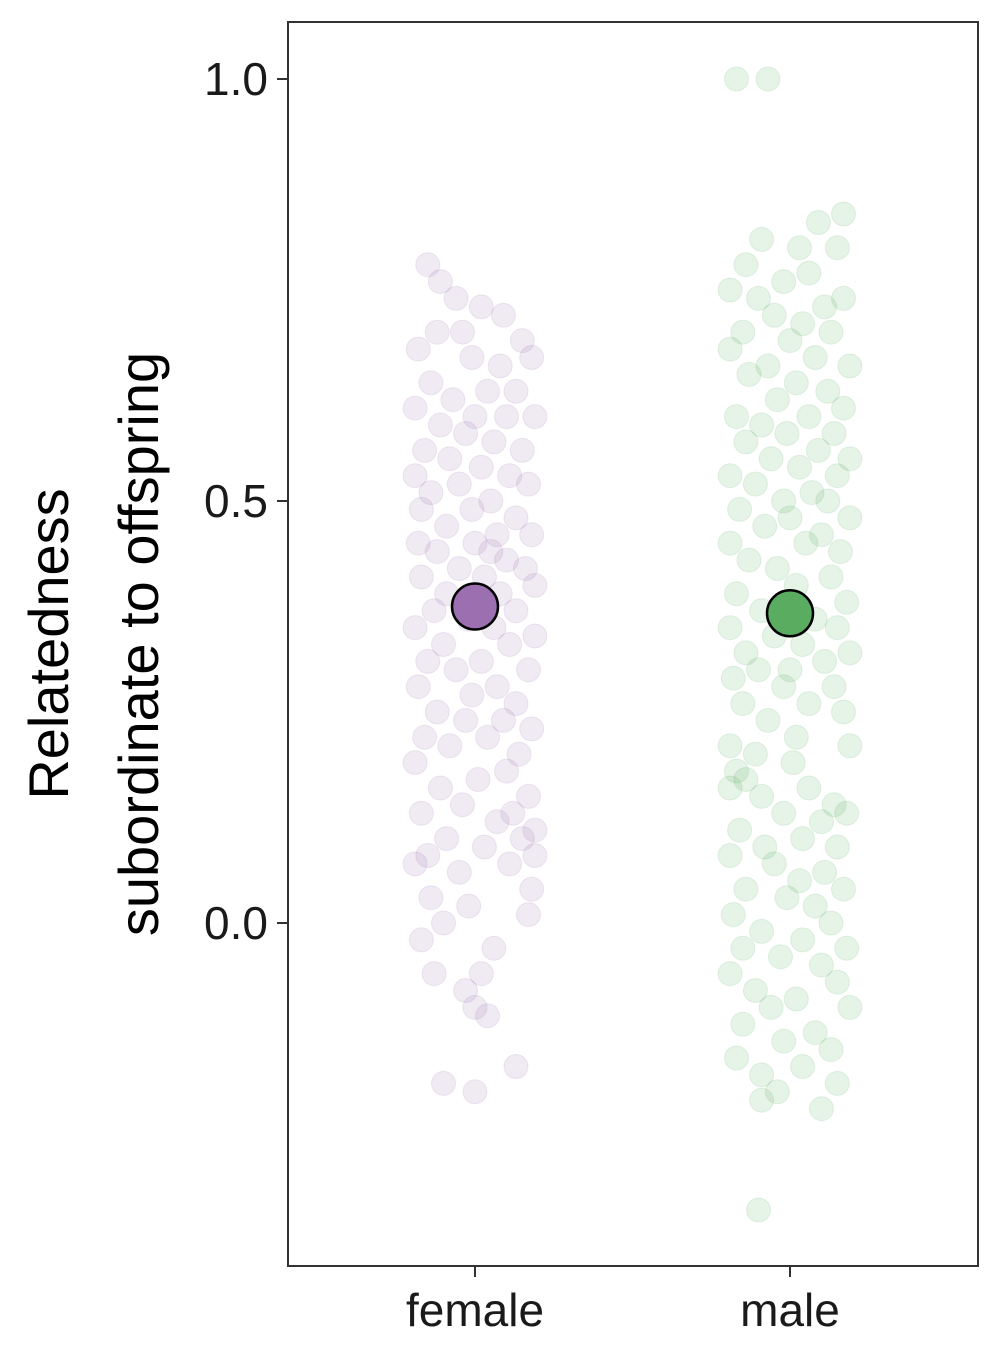 Image resolution: width=1003 pixels, height=1358 pixels. What do you see at coordinates (236, 501) in the screenshot?
I see `y-tick-label: 0.5` at bounding box center [236, 501].